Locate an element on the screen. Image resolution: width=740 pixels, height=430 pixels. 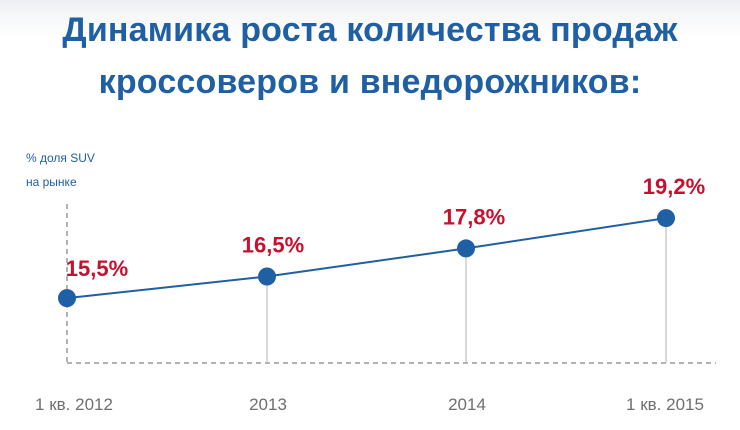
x-tick-label-3: 1 кв. 2015 is located at coordinates (665, 404).